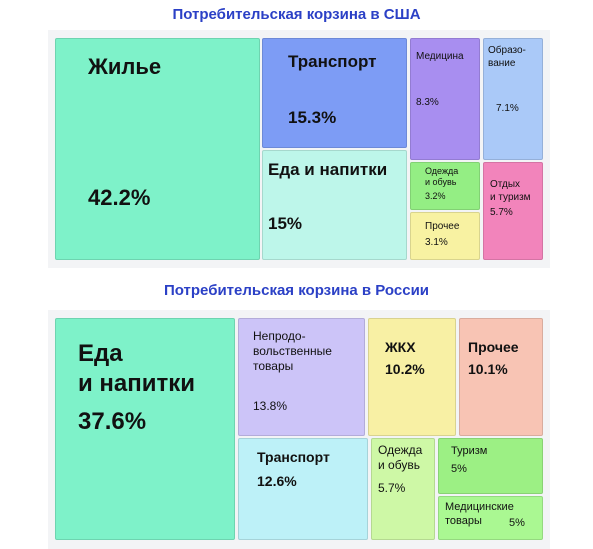  I want to click on value-label: 42.2%, so click(119, 197).